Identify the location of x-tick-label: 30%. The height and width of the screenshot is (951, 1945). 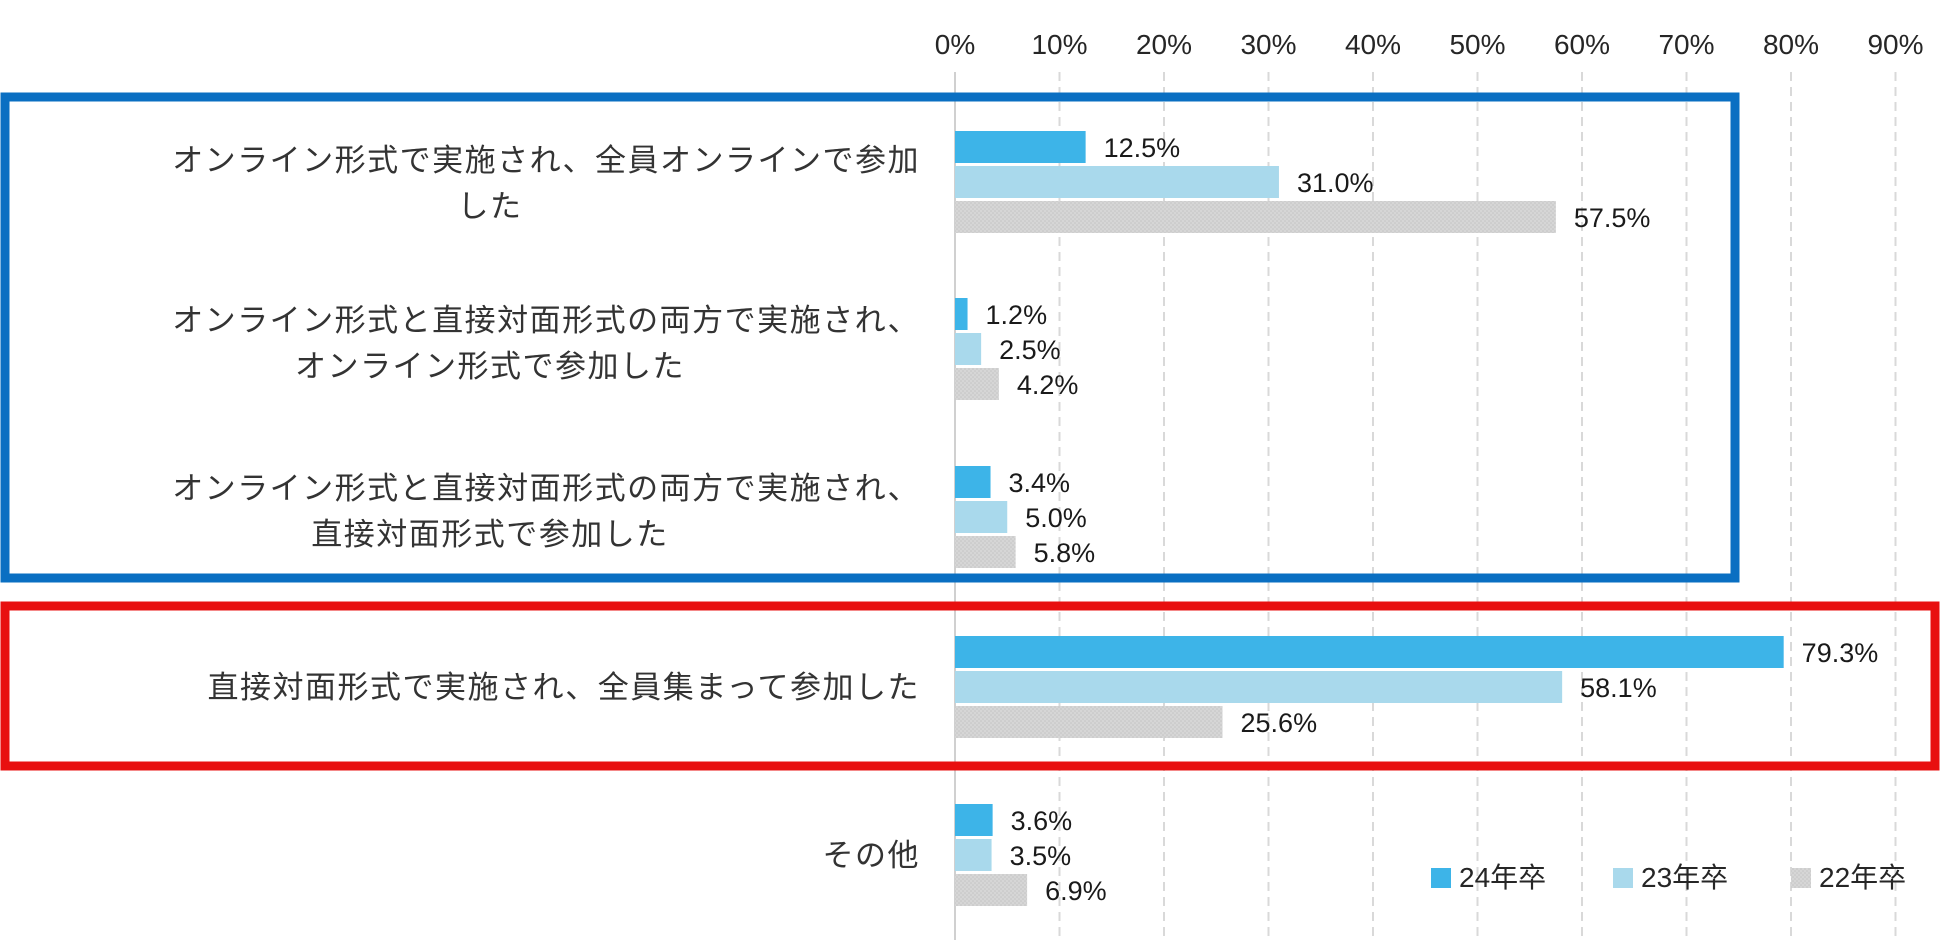
(1268, 44).